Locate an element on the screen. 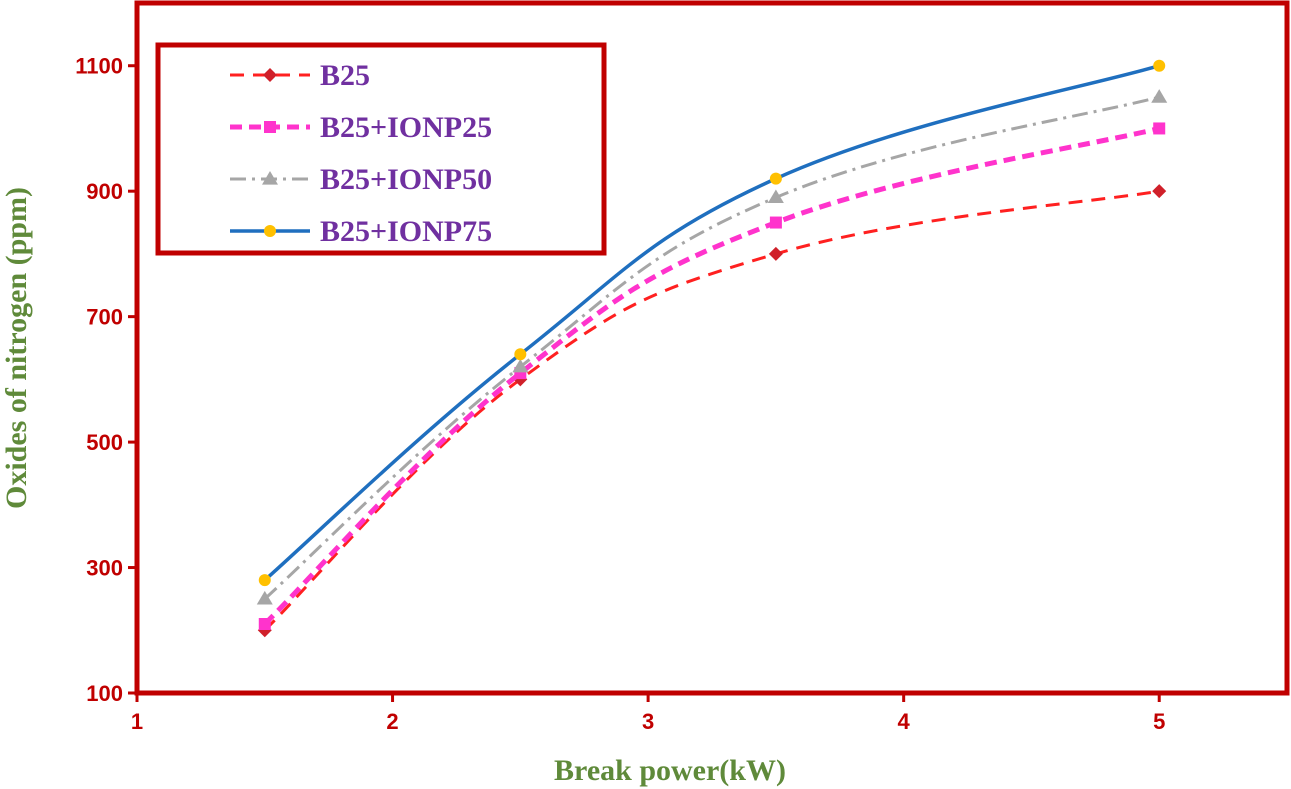  legend-entry: B25+IONP50 is located at coordinates (361, 179).